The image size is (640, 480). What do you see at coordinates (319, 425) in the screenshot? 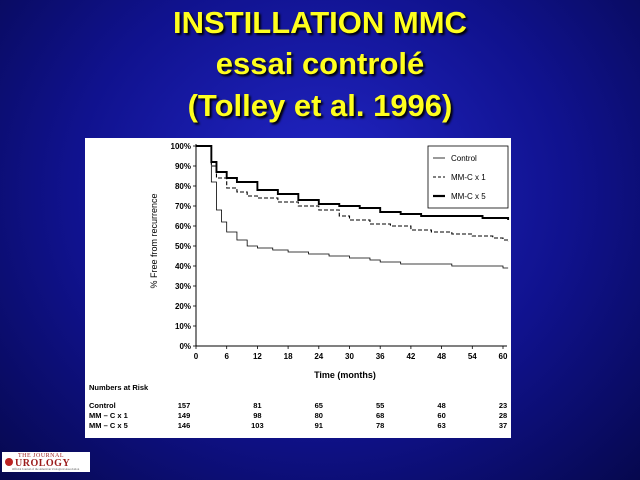
I see `risk-row-mmc-x5-value: 91` at bounding box center [319, 425].